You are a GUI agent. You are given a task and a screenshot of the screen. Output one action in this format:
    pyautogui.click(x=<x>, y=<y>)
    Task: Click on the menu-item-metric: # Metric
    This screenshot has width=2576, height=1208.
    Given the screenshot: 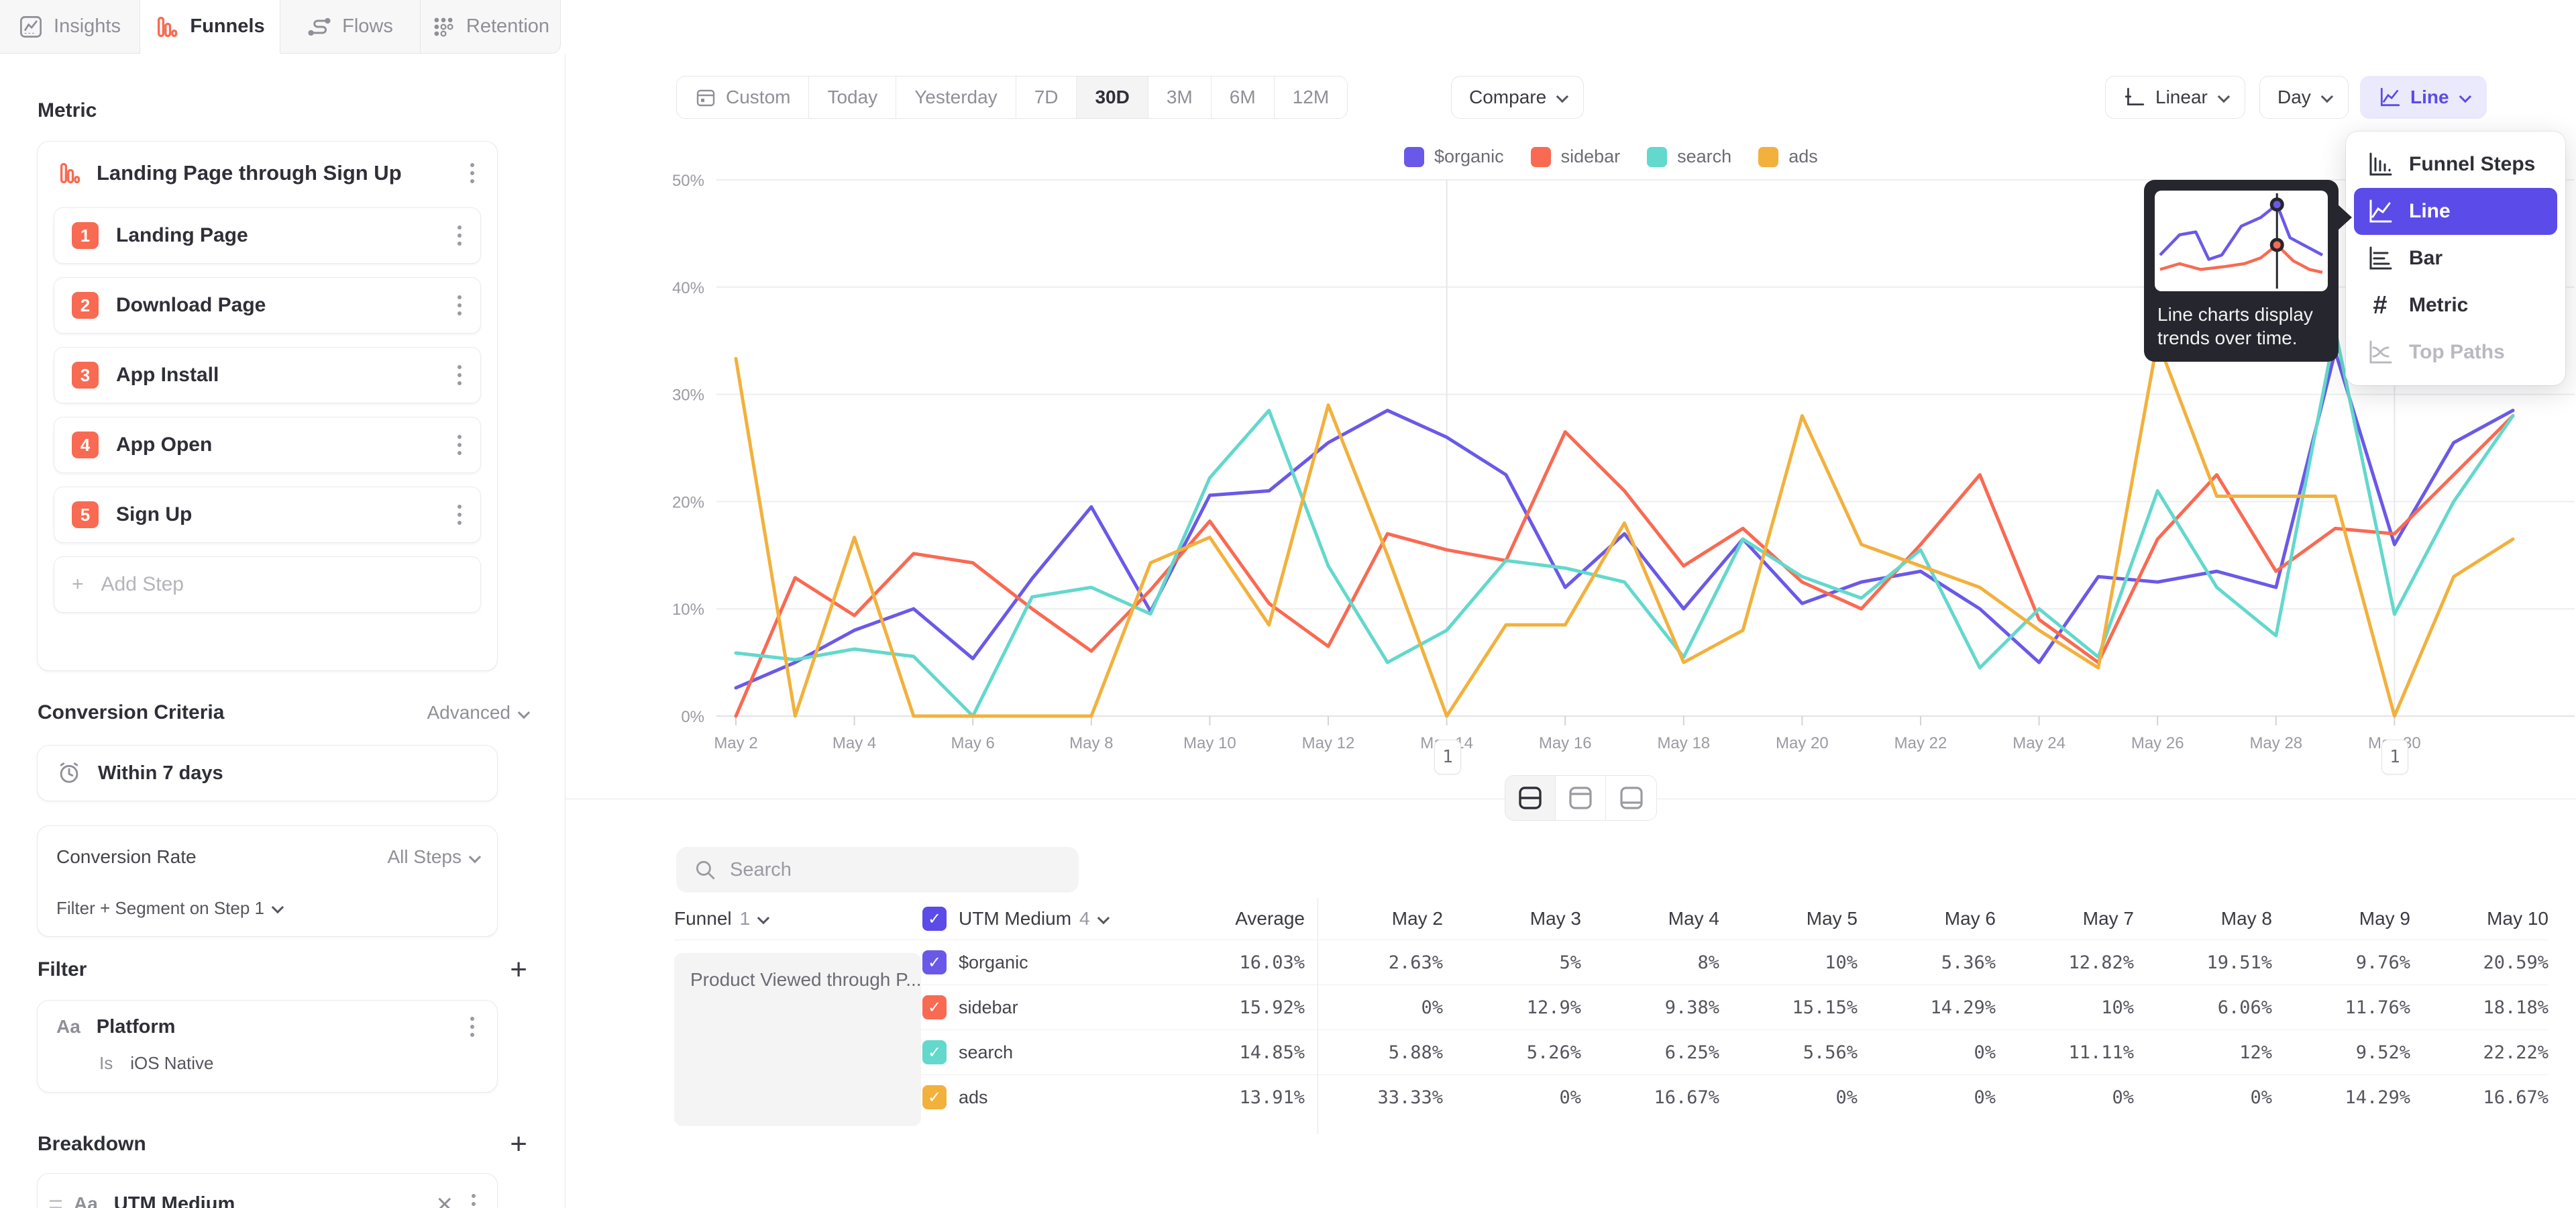 What is the action you would take?
    pyautogui.click(x=2455, y=305)
    